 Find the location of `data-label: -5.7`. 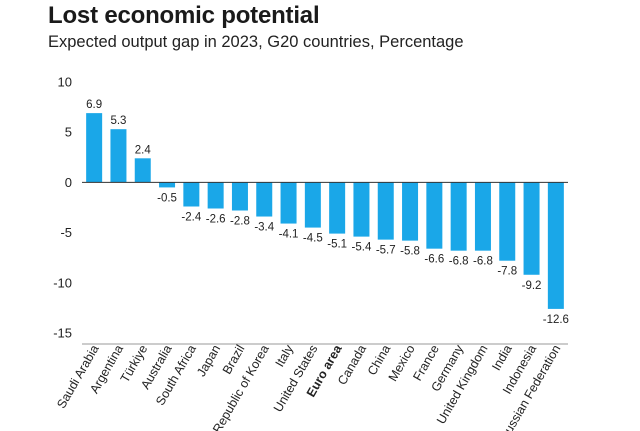

data-label: -5.7 is located at coordinates (386, 251).